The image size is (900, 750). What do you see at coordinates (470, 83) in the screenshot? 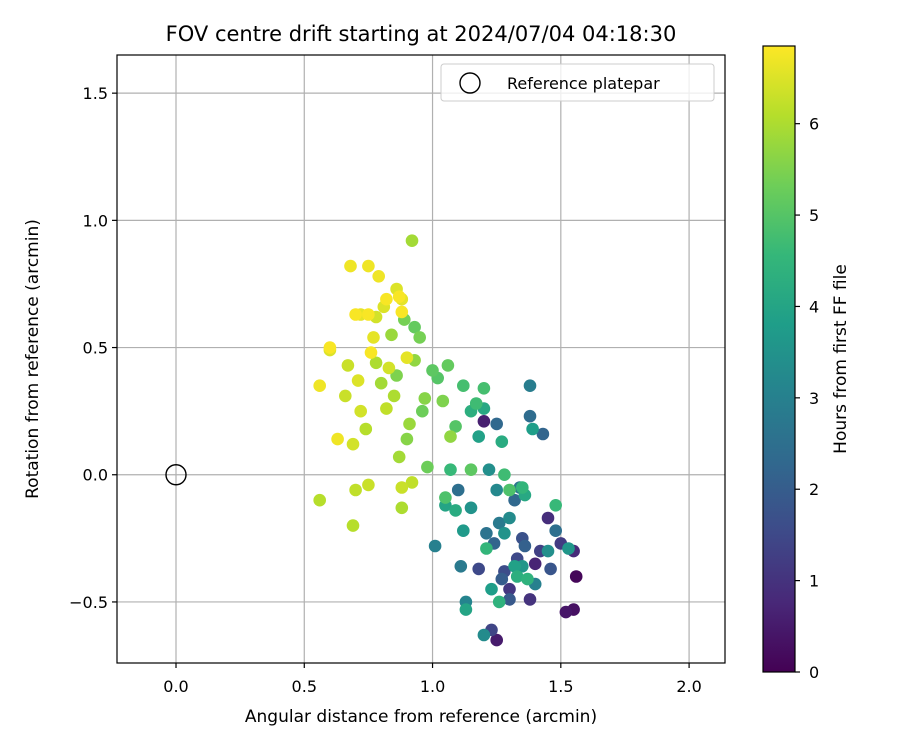
I see `legend-reference-marker` at bounding box center [470, 83].